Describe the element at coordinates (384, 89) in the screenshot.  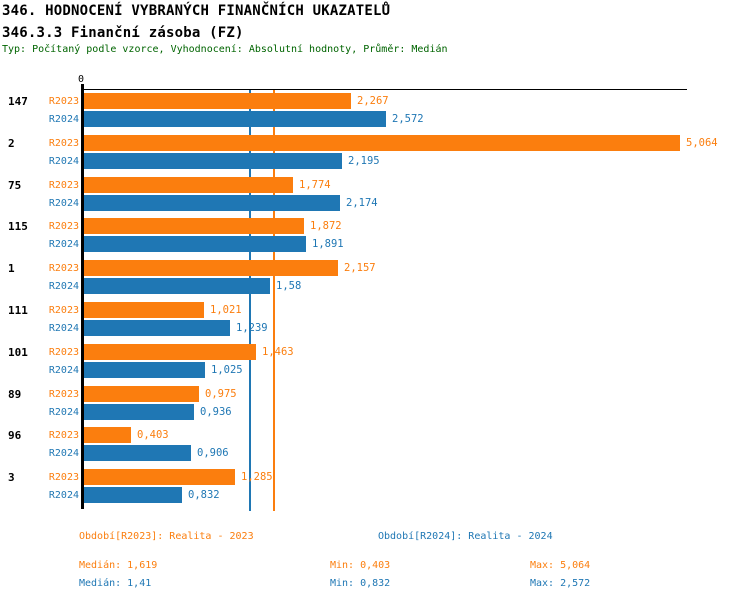
I see `x-axis-line` at that location.